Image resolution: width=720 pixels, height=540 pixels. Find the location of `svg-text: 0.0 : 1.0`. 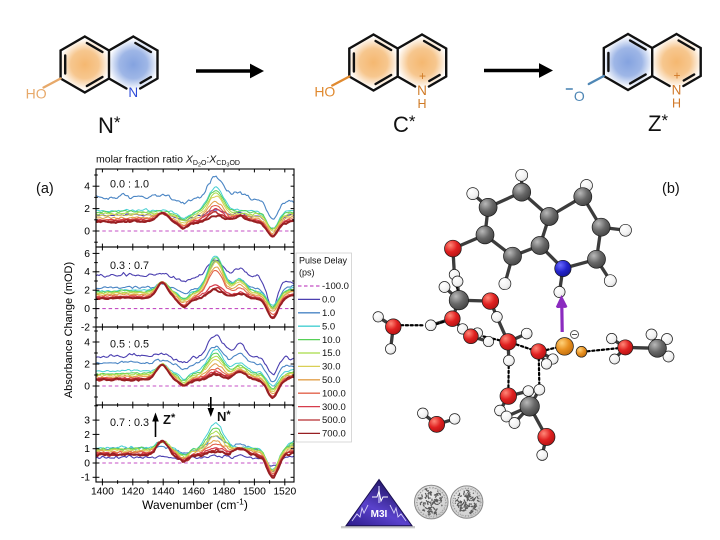

svg-text: 0.0 : 1.0 is located at coordinates (129, 185).